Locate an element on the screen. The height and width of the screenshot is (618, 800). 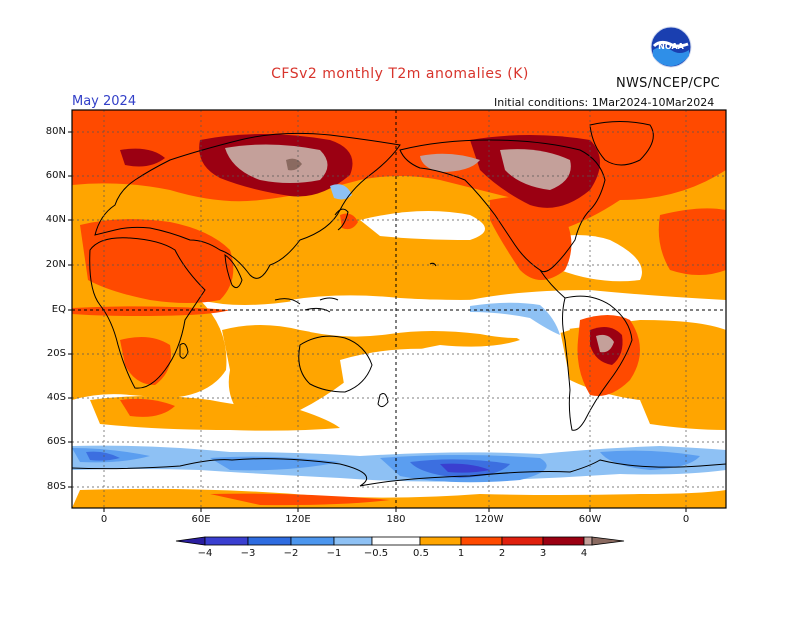
lat-label: 80S is located at coordinates (56, 486).